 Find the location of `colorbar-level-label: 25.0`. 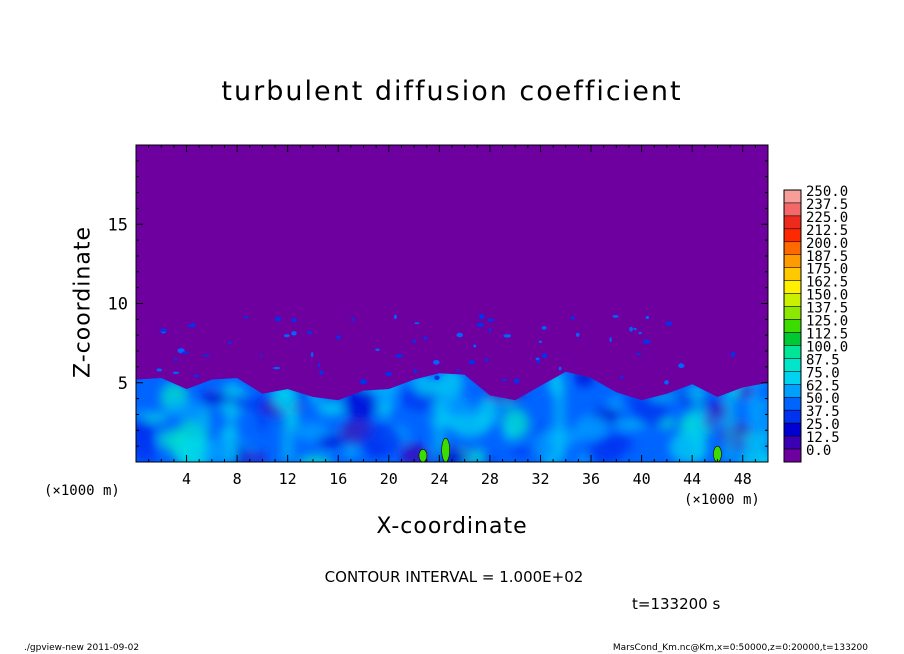

colorbar-level-label: 25.0 is located at coordinates (823, 425).